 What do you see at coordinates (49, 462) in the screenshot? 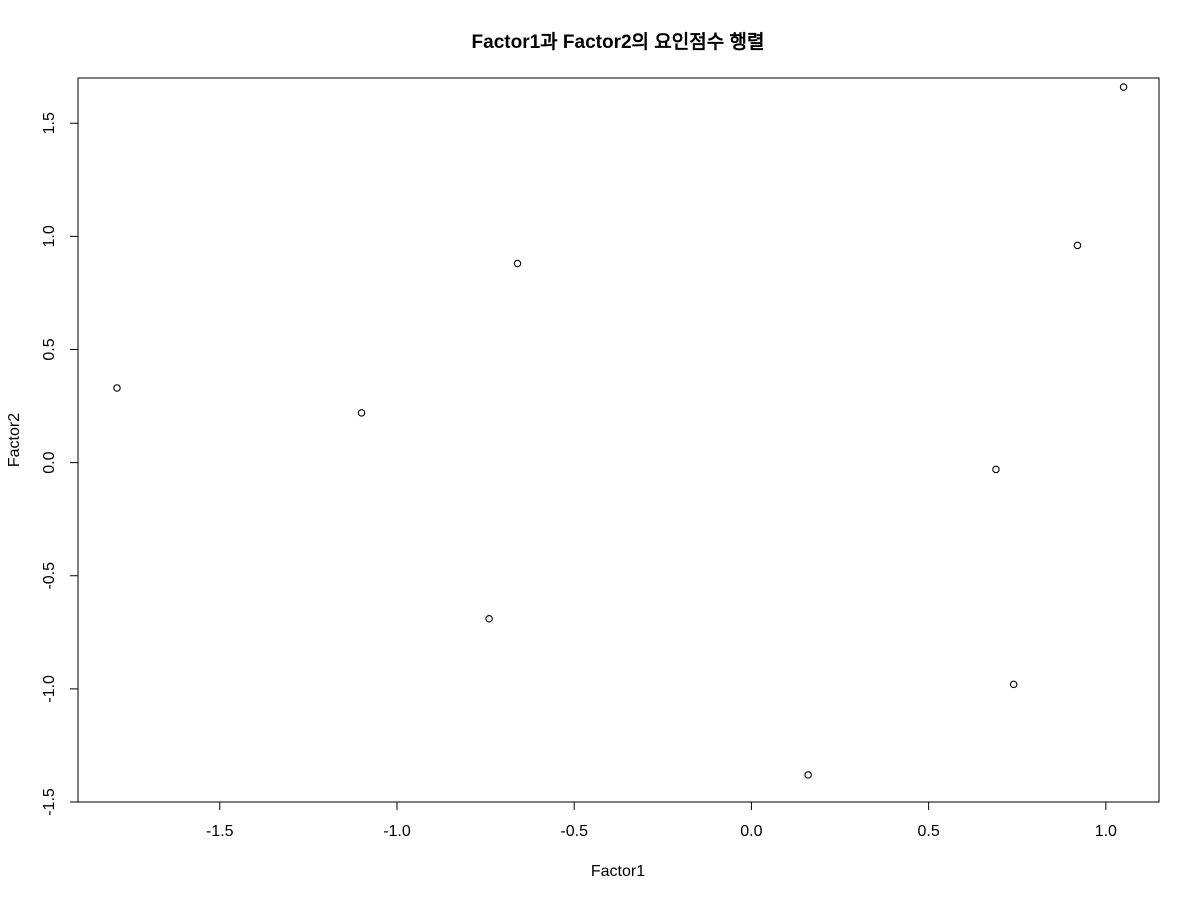
I see `y-tick-label: 0.0` at bounding box center [49, 462].